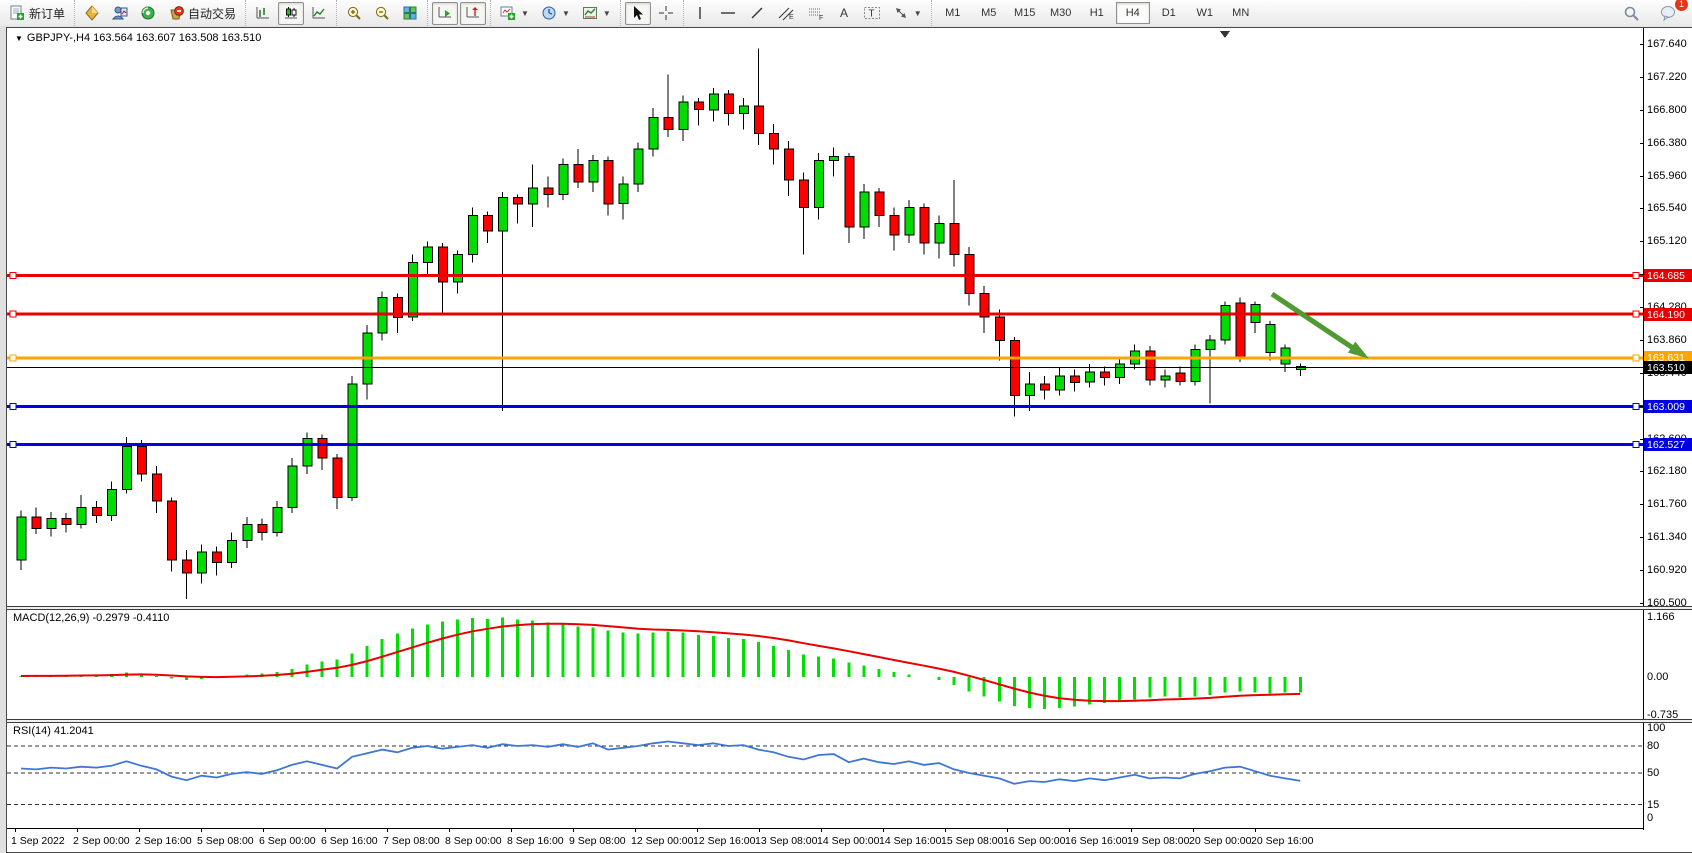 Image resolution: width=1692 pixels, height=853 pixels. Describe the element at coordinates (1220, 841) in the screenshot. I see `date-label: 20 Sep 00:00` at that location.